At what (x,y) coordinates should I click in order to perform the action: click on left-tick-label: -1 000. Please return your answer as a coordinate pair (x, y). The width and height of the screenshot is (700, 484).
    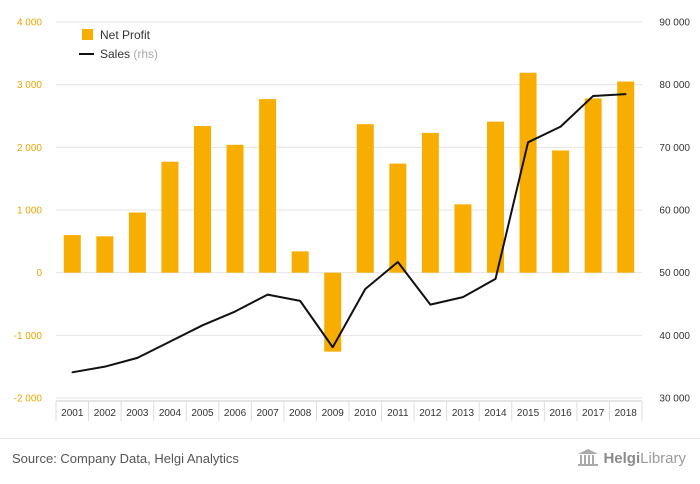
    Looking at the image, I should click on (28, 336).